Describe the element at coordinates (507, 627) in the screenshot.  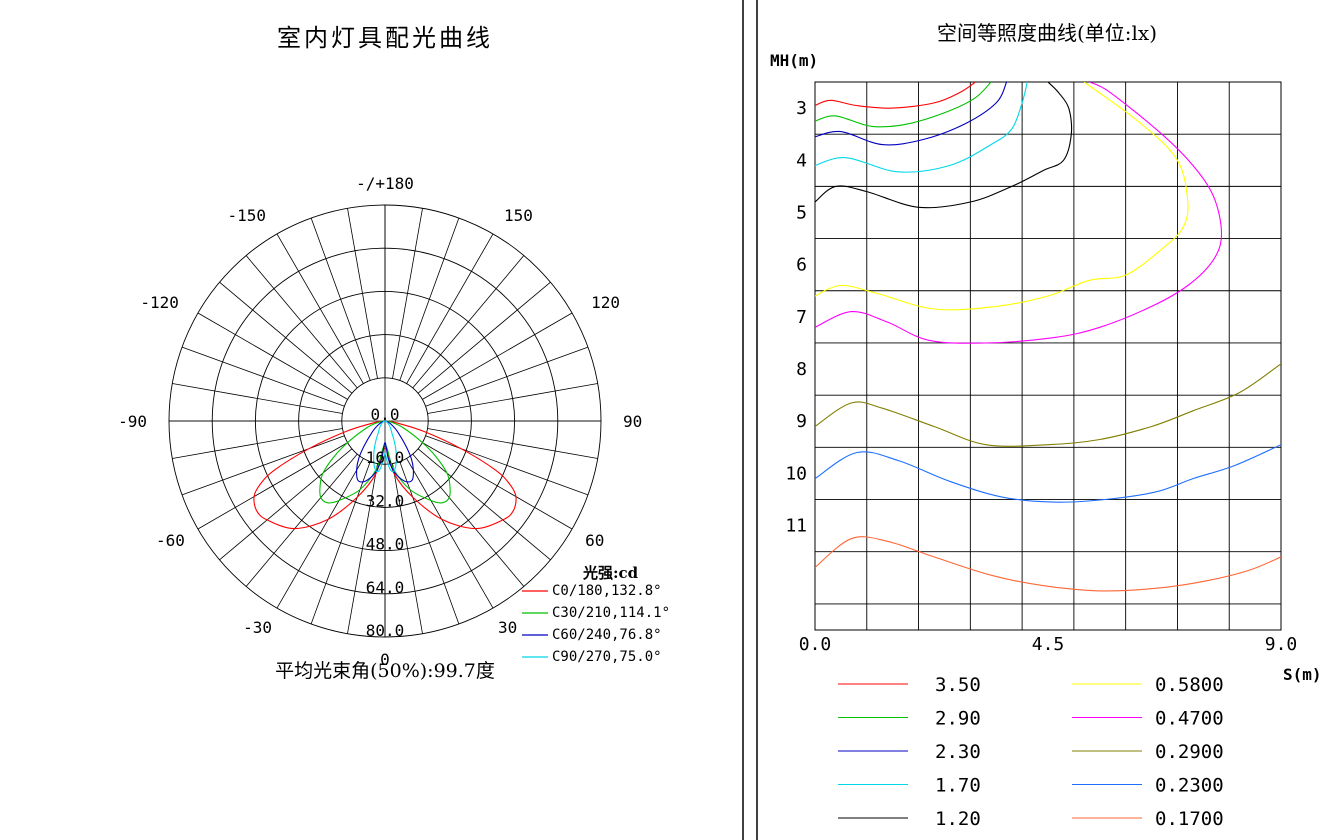
I see `polar-angle-label: 30` at that location.